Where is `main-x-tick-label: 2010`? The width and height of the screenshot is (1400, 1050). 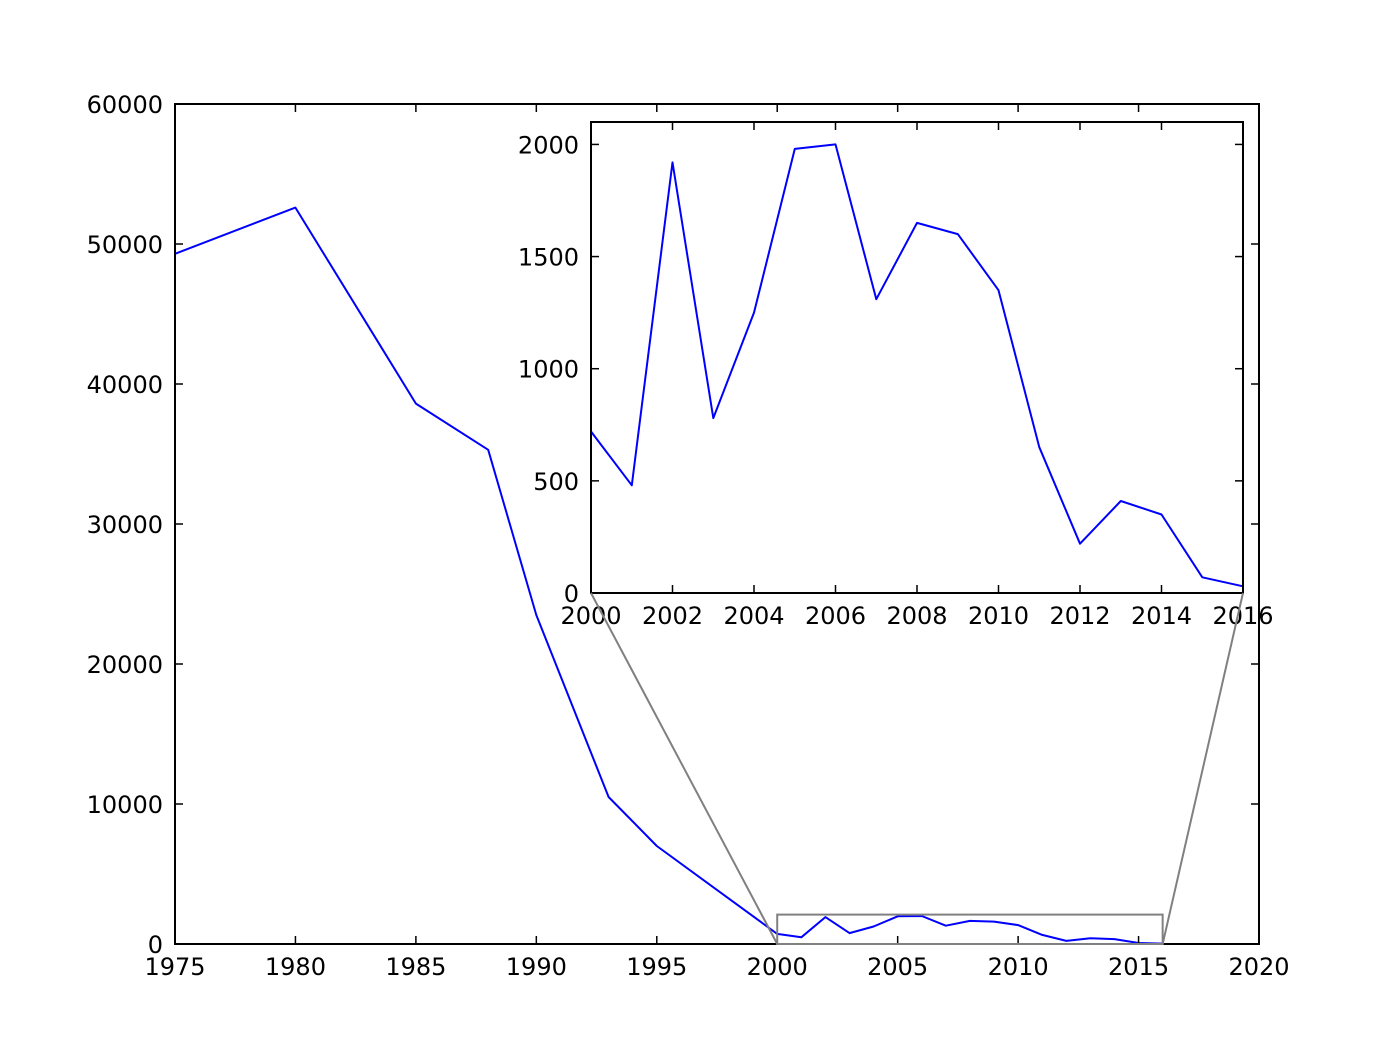
main-x-tick-label: 2010 is located at coordinates (1018, 967).